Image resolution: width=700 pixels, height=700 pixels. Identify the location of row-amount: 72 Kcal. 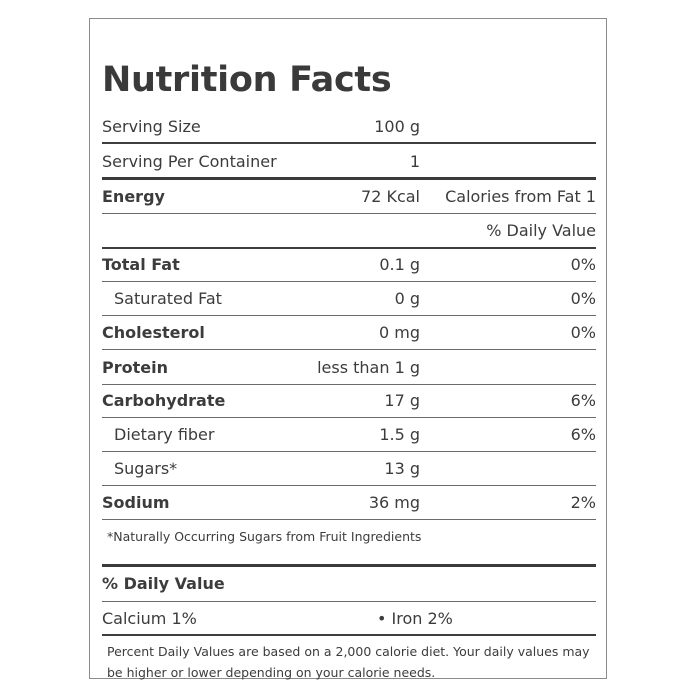
(390, 196).